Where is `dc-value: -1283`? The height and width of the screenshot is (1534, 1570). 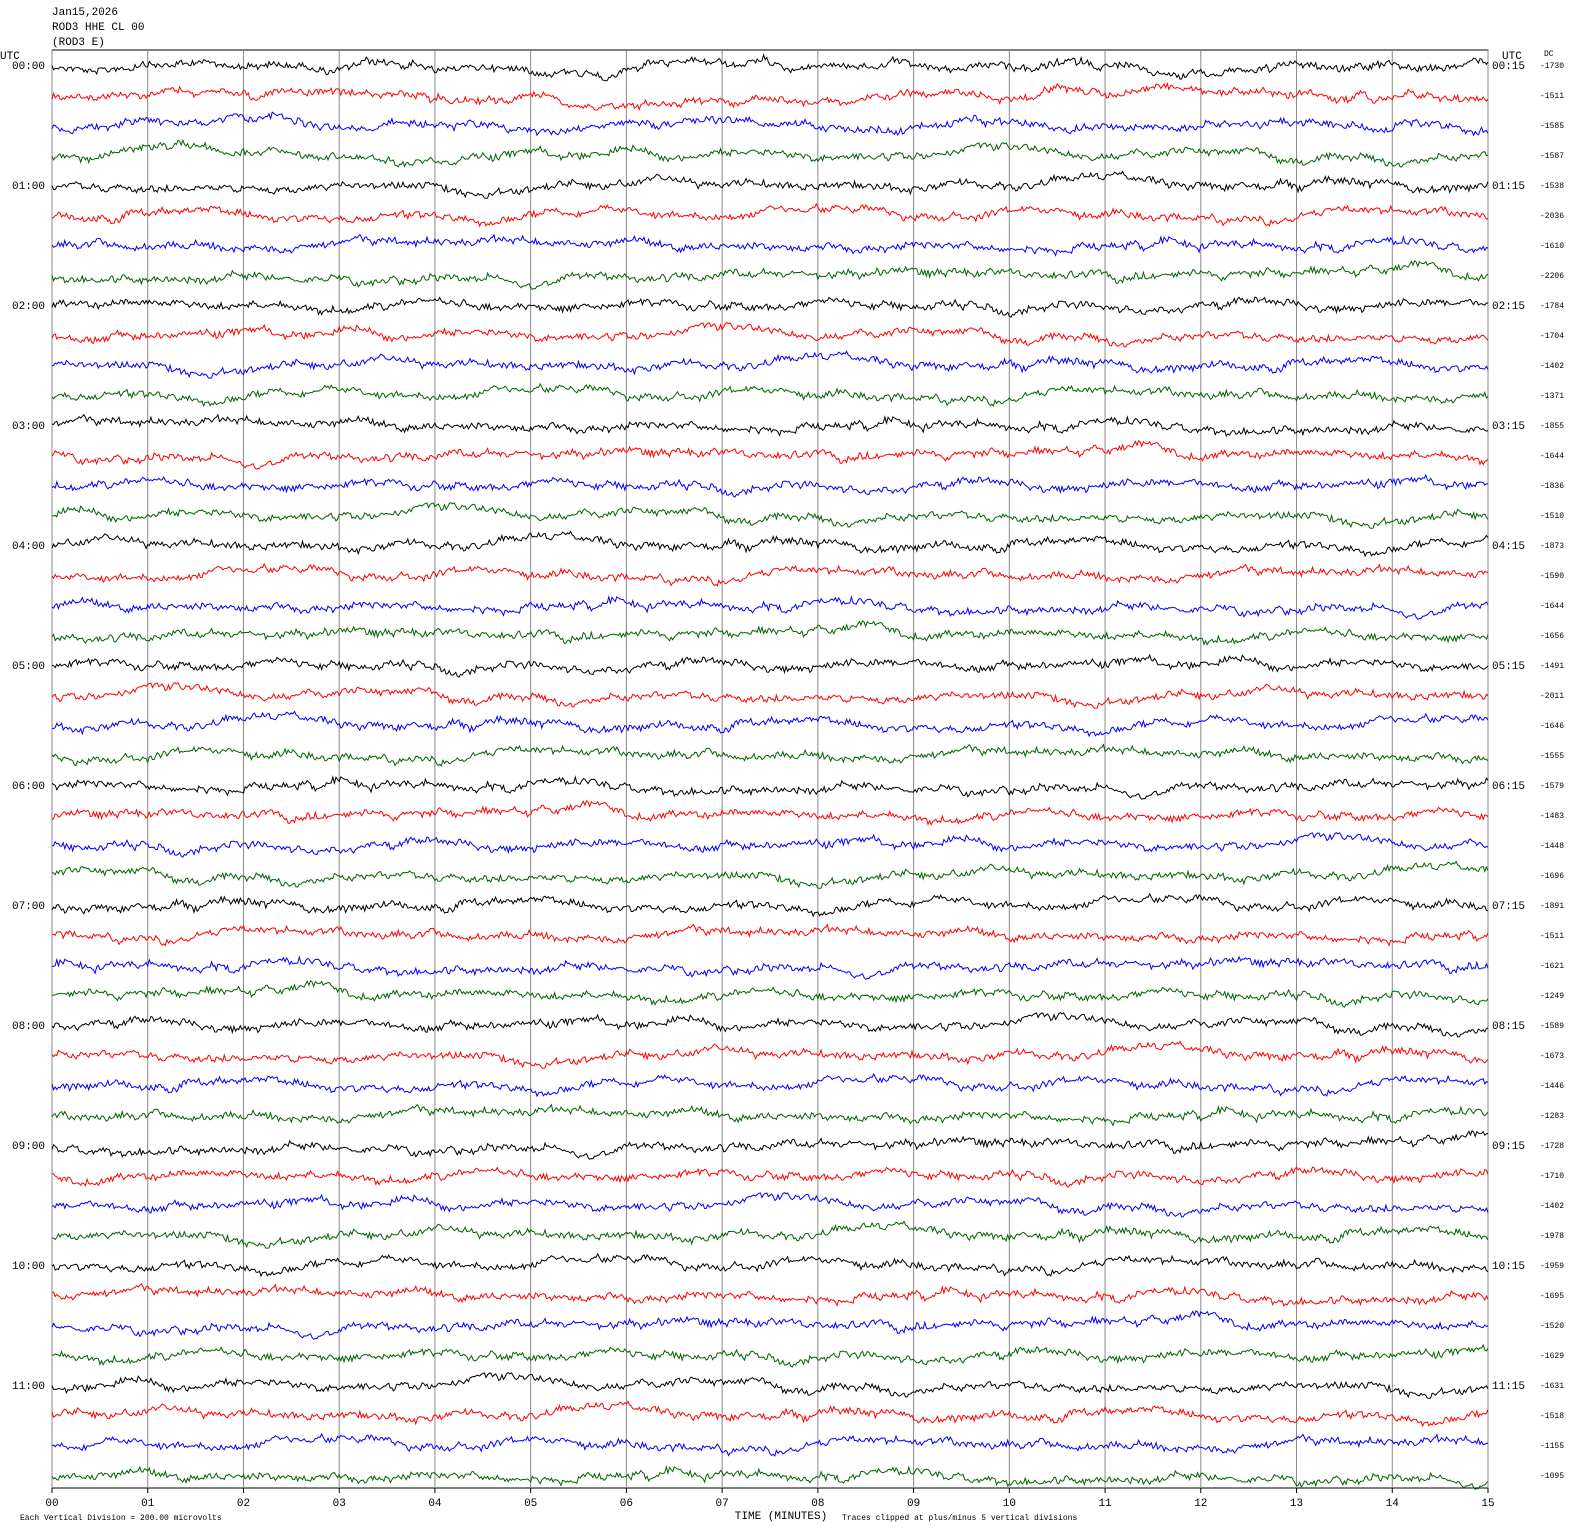
dc-value: -1283 is located at coordinates (1552, 1116).